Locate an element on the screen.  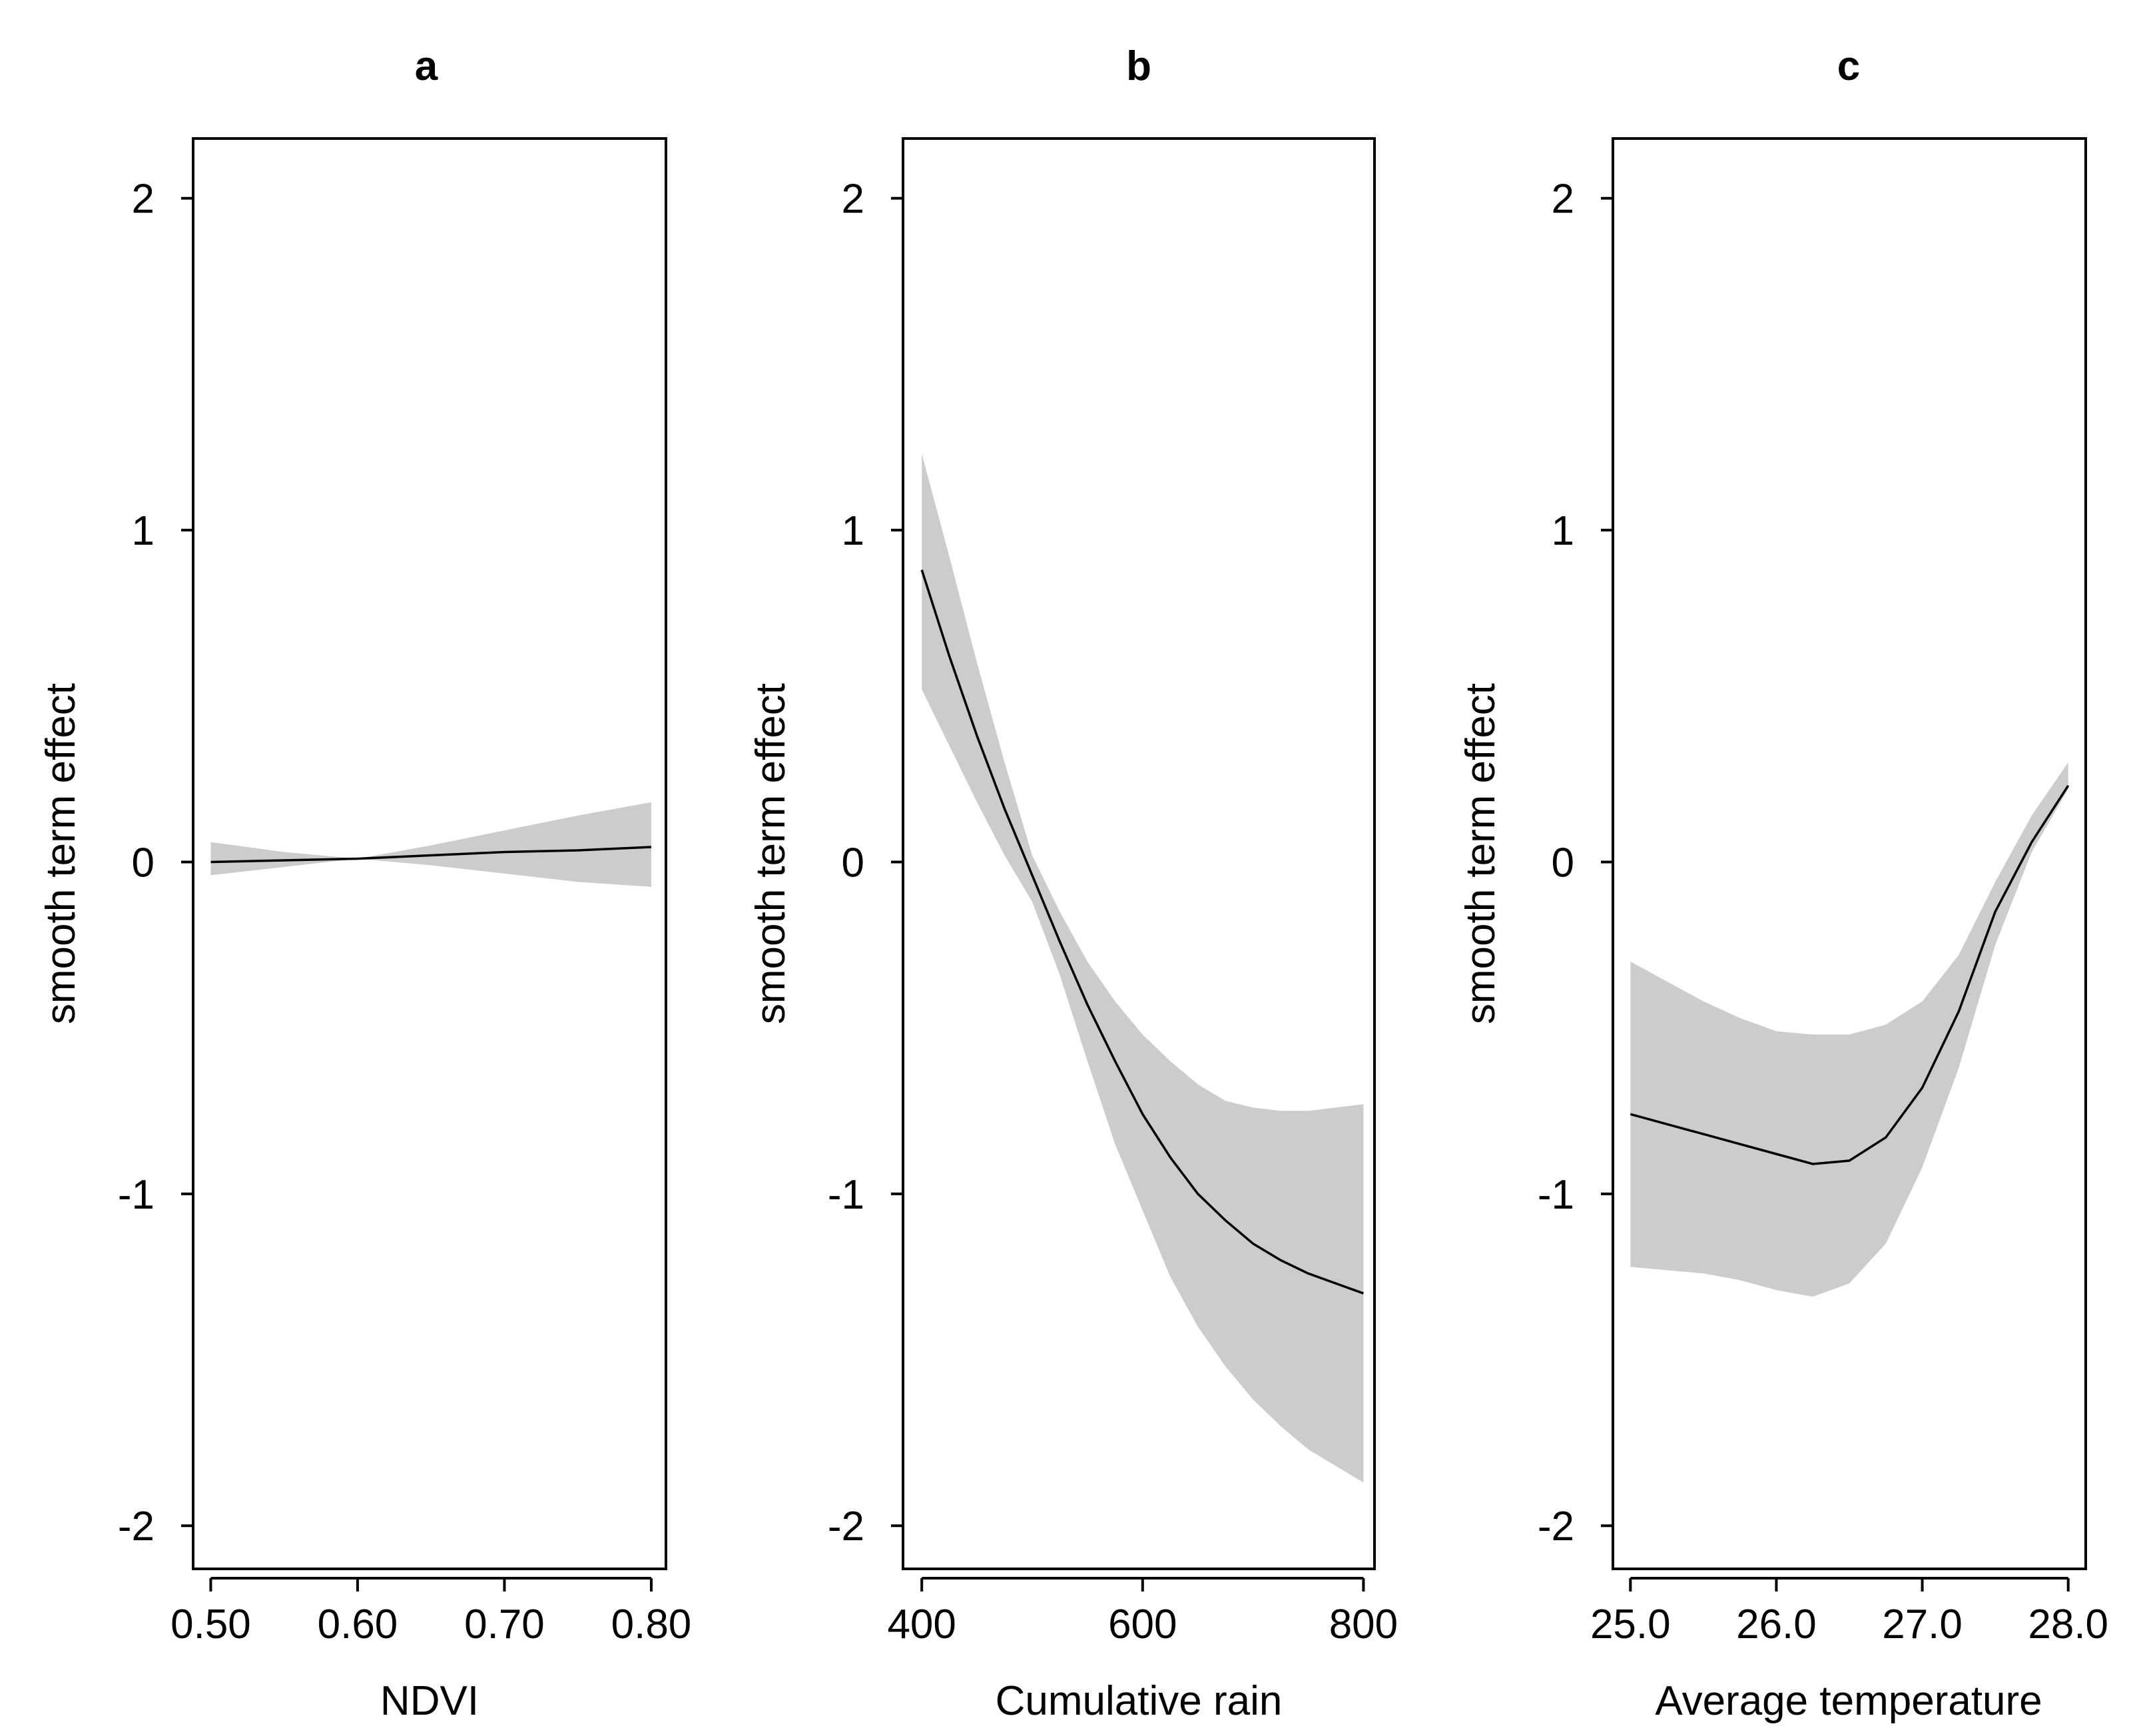
panel-b-confidence-band is located at coordinates (1143, 968).